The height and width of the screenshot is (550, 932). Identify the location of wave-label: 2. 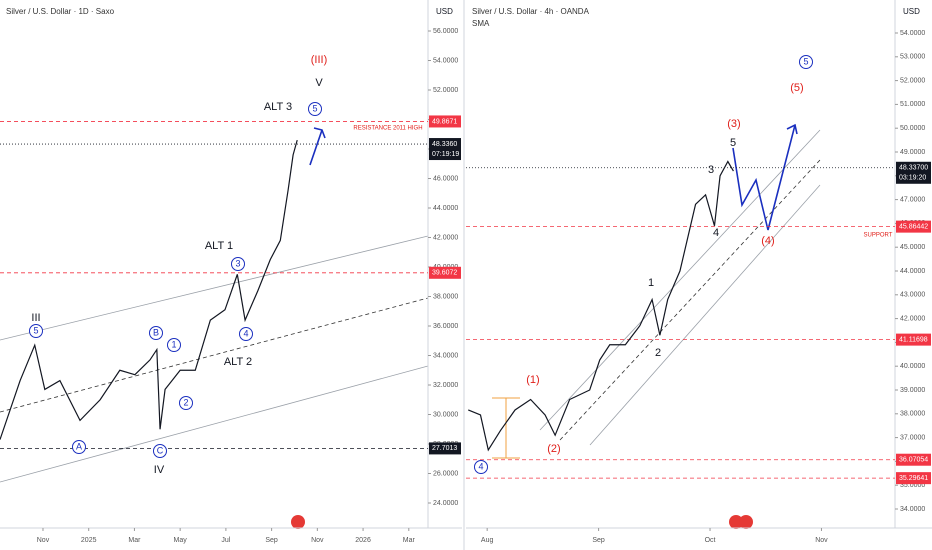
(658, 353).